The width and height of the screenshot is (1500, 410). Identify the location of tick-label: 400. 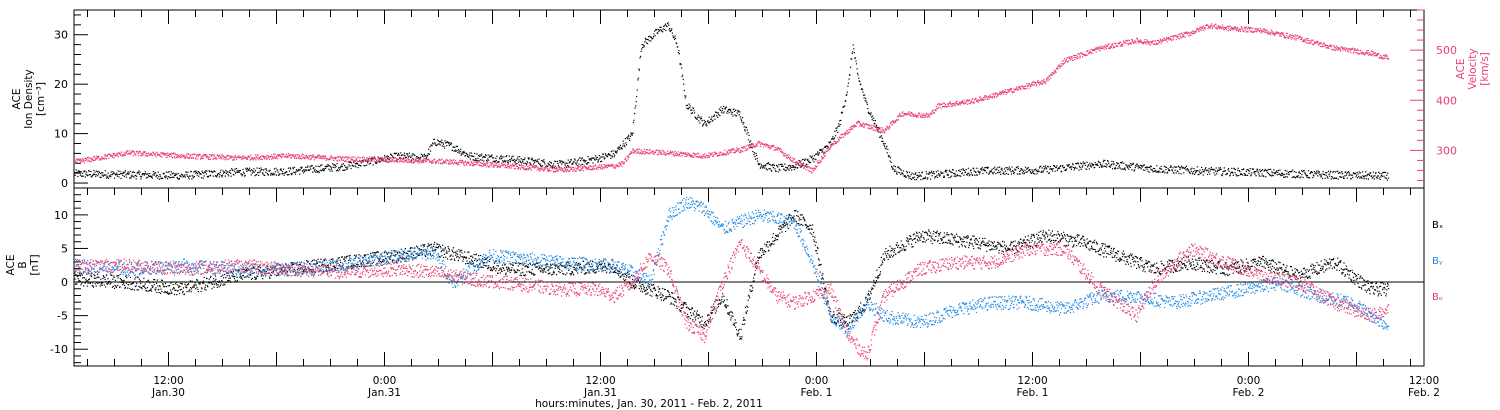
(1446, 100).